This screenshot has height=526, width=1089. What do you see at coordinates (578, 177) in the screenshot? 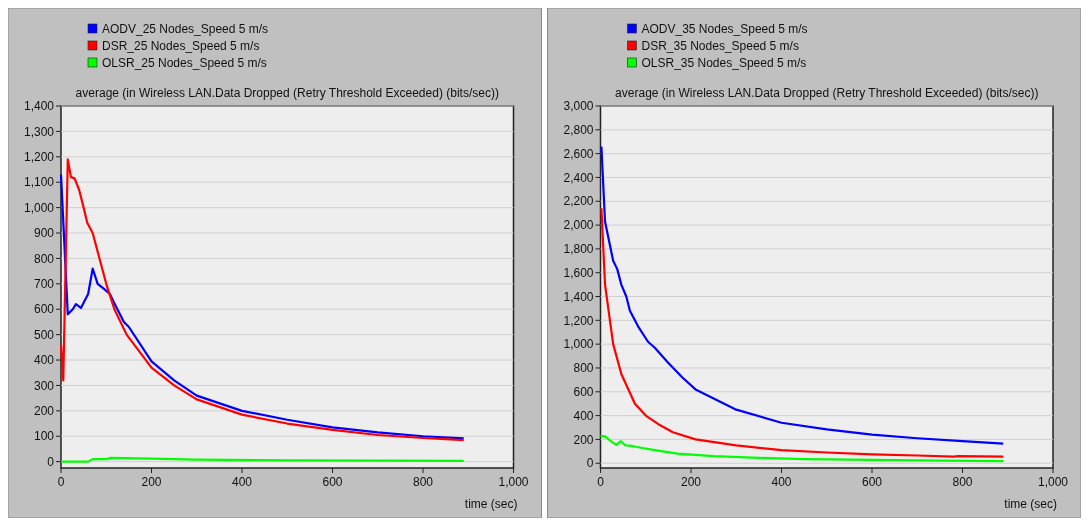
I see `y-tick-label: 2,400` at bounding box center [578, 177].